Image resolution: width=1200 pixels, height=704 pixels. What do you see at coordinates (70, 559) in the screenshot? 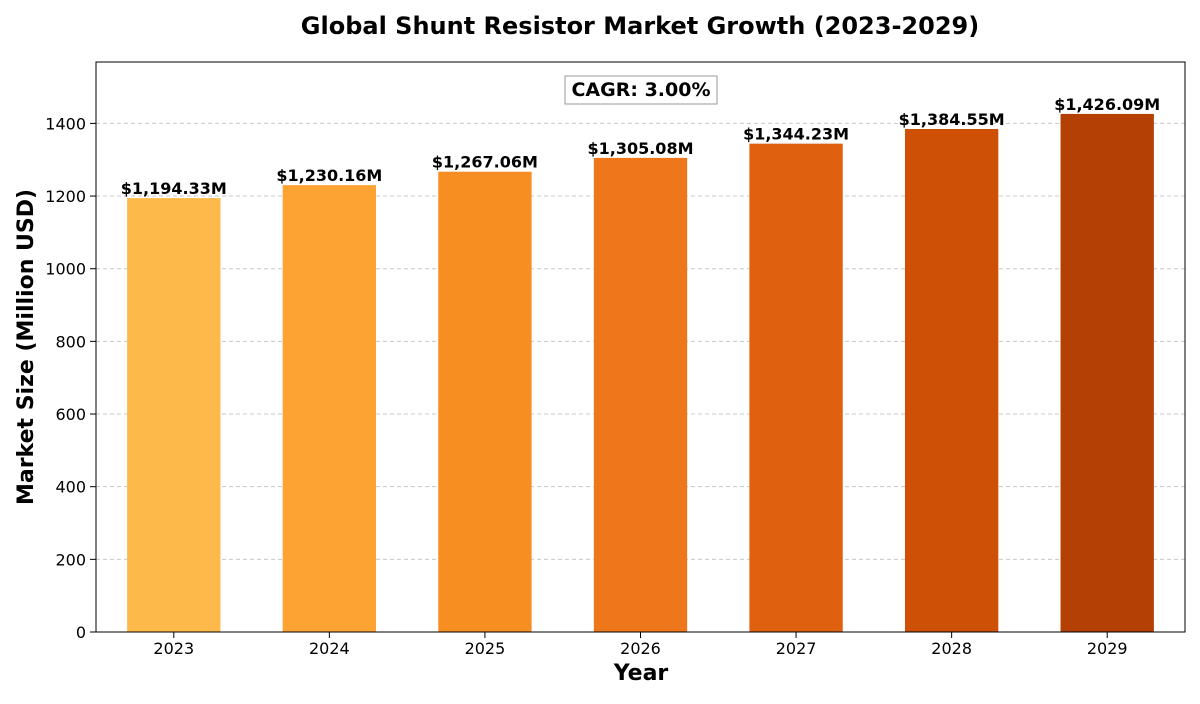
I see `y-tick-label: 200` at bounding box center [70, 559].